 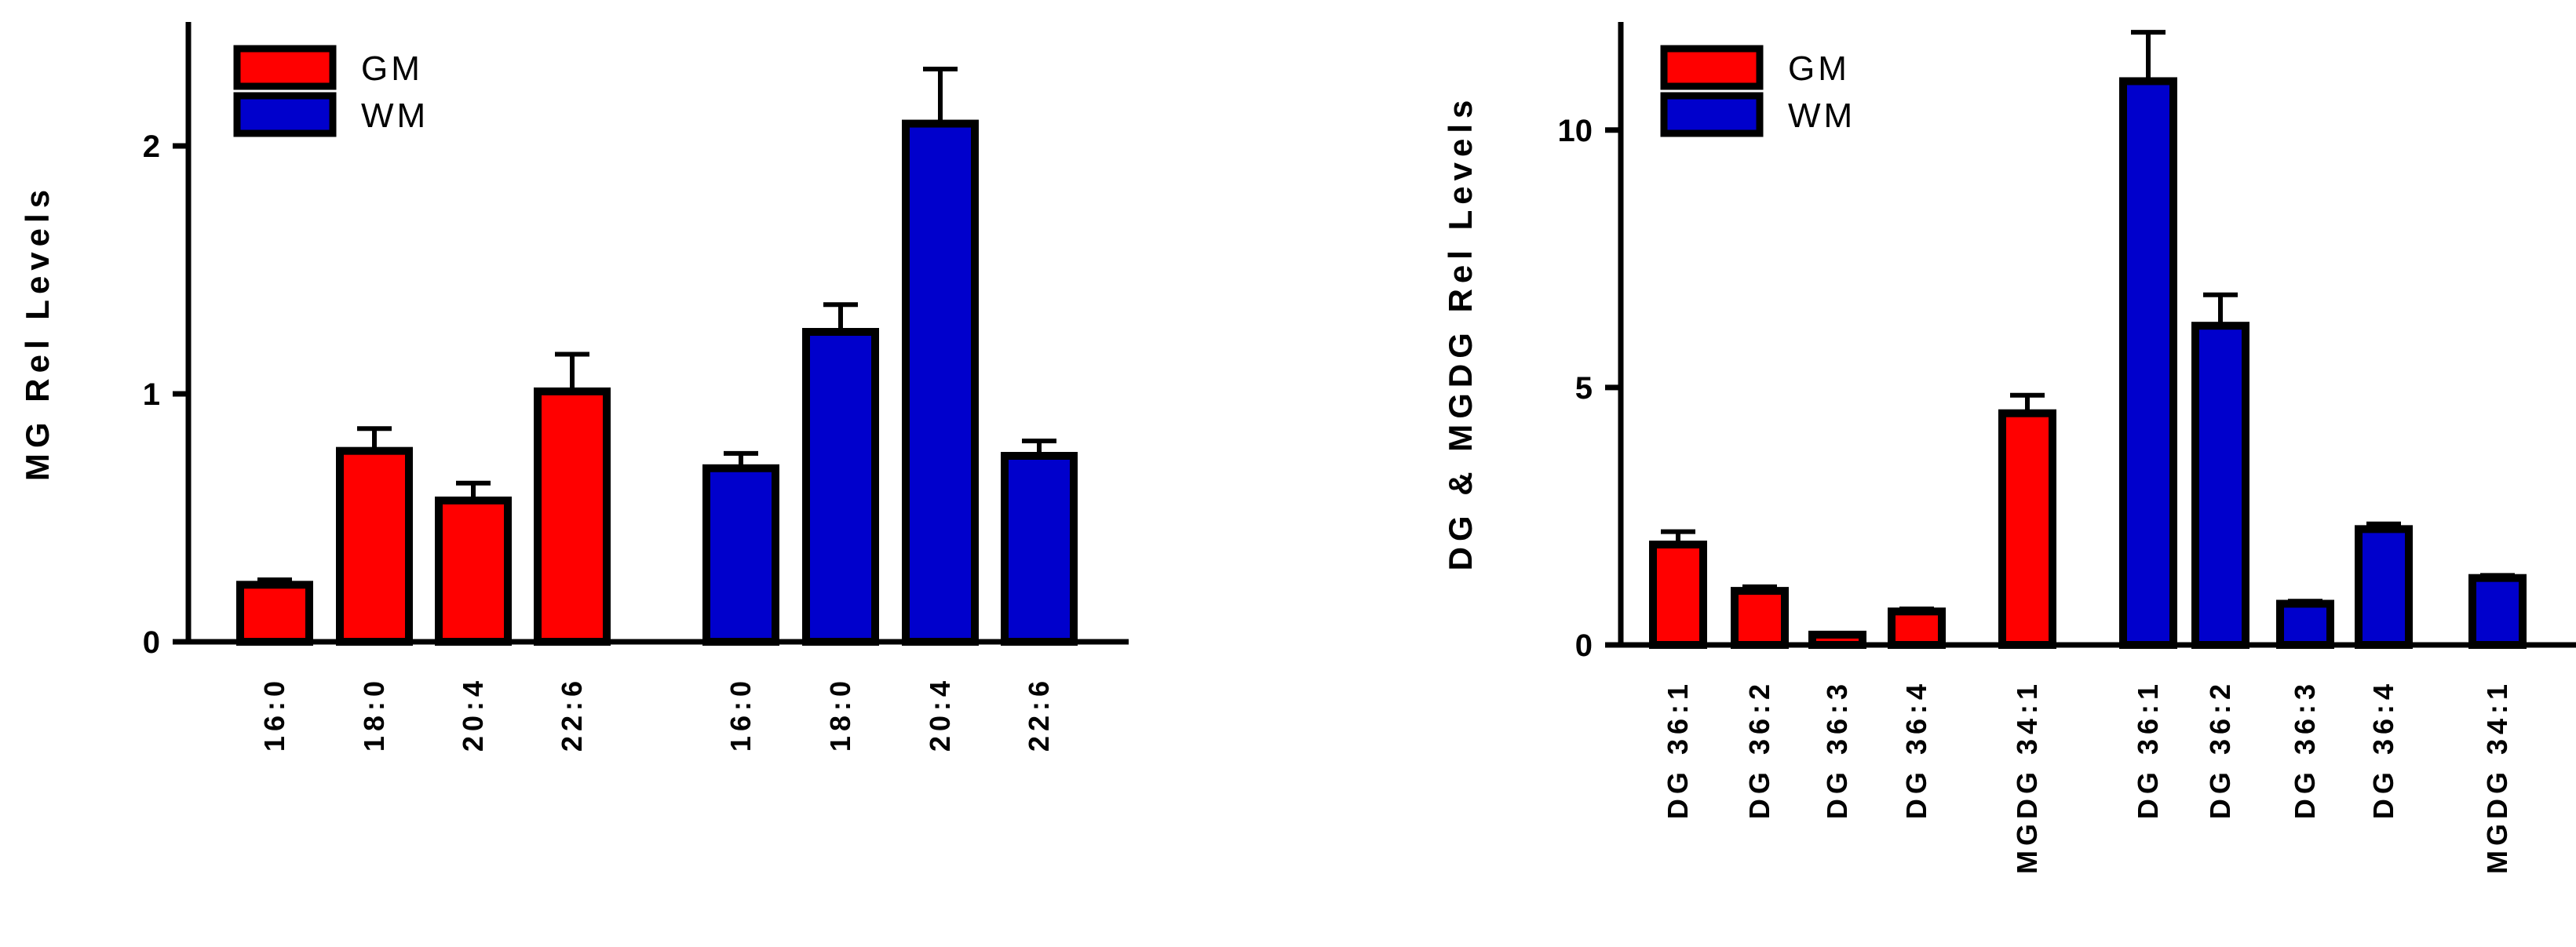 What do you see at coordinates (151, 394) in the screenshot?
I see `y-tick-label: 1` at bounding box center [151, 394].